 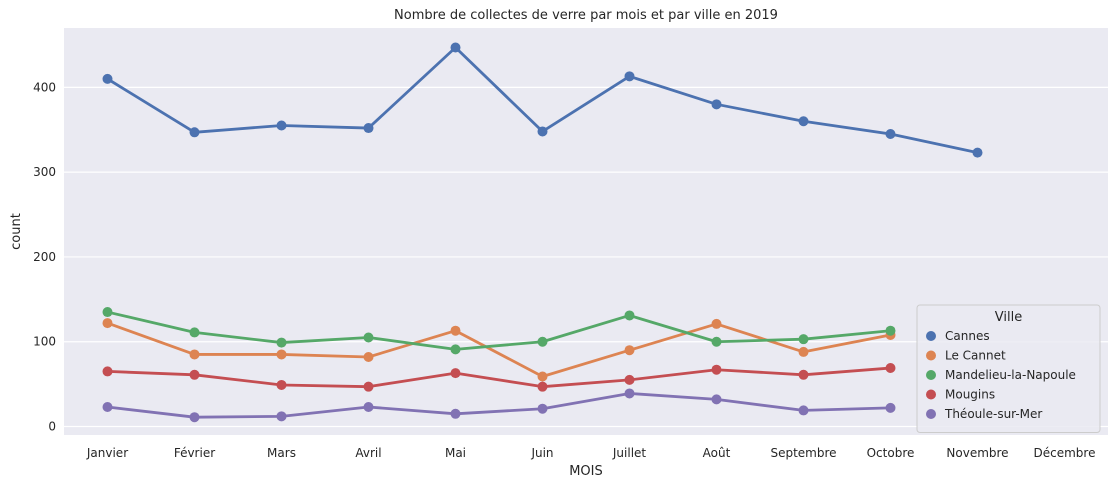 What do you see at coordinates (541, 453) in the screenshot?
I see `x-tick-label: Juin` at bounding box center [541, 453].